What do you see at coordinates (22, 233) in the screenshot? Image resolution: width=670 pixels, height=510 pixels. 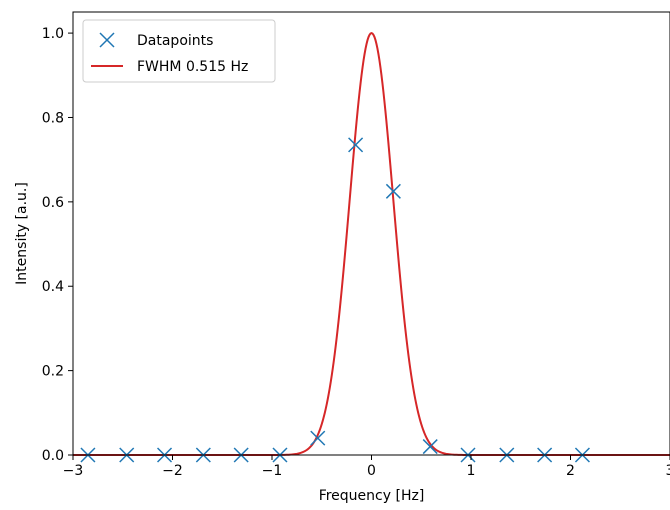 I see `y-axis-label: Intensity [a.u.]` at bounding box center [22, 233].